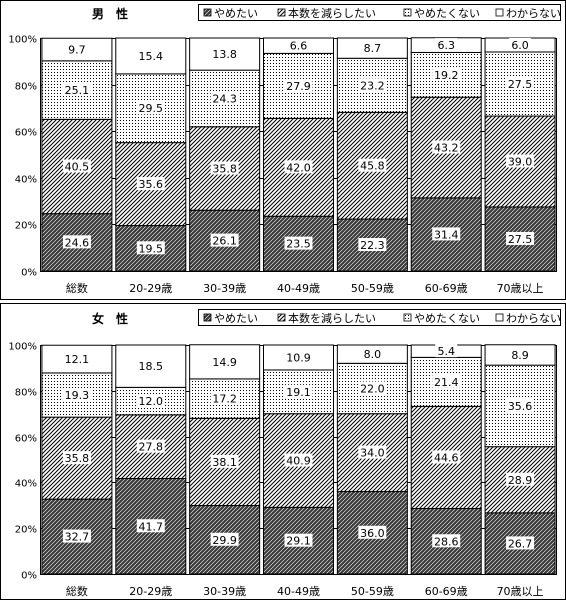 This screenshot has height=605, width=566. I want to click on legend-label: わからない, so click(533, 318).